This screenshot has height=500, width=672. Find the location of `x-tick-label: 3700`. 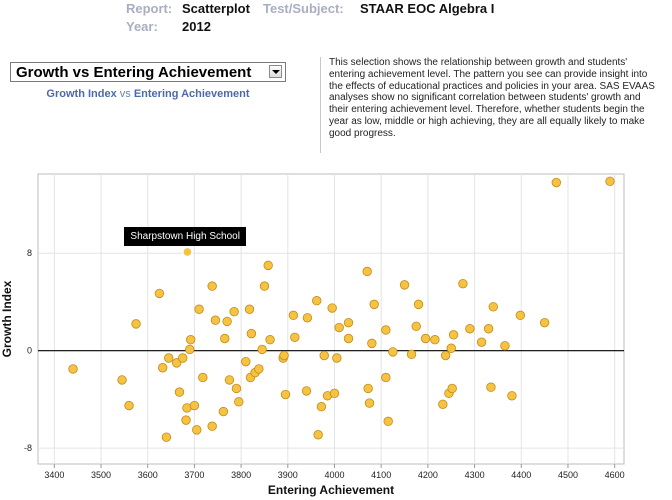

x-tick-label: 3700 is located at coordinates (194, 475).